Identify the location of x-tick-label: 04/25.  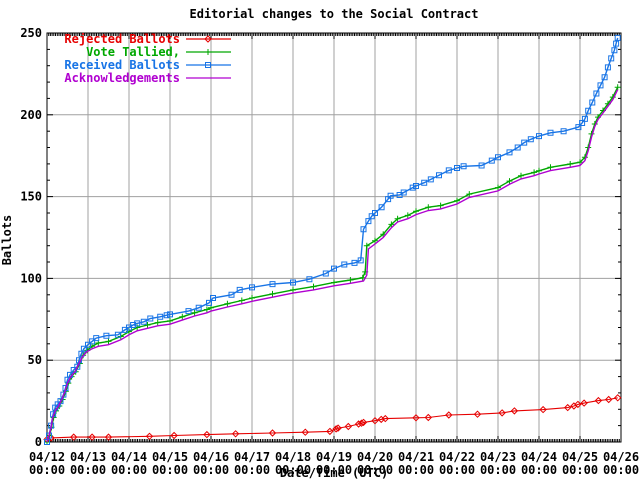
(580, 457).